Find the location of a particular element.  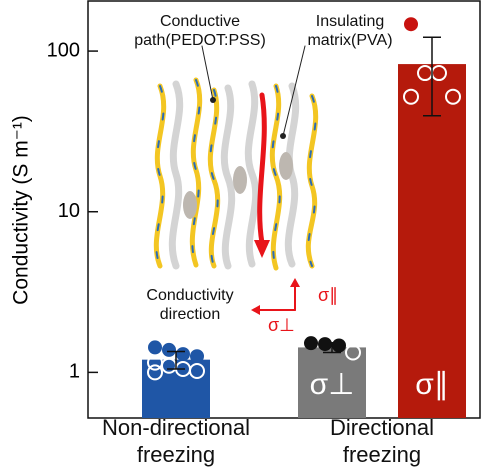

bar-label: σ∥ is located at coordinates (432, 384).